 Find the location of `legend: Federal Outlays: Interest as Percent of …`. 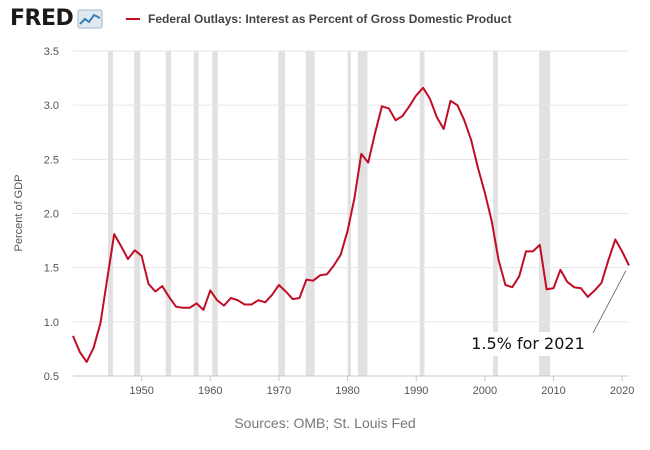

legend: Federal Outlays: Interest as Percent of … is located at coordinates (318, 19).